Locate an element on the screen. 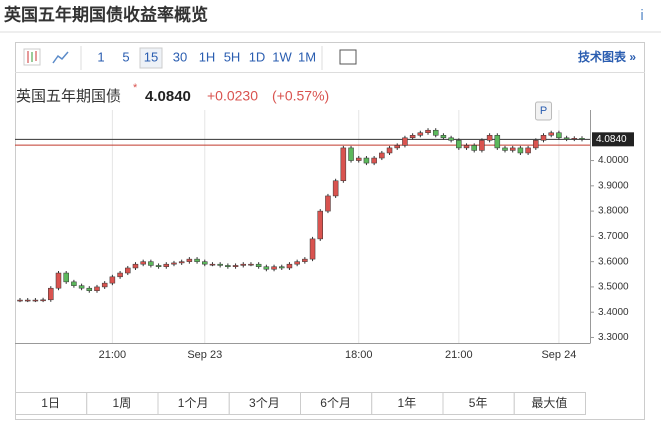  y-tick-label: 3.6000 is located at coordinates (613, 261).